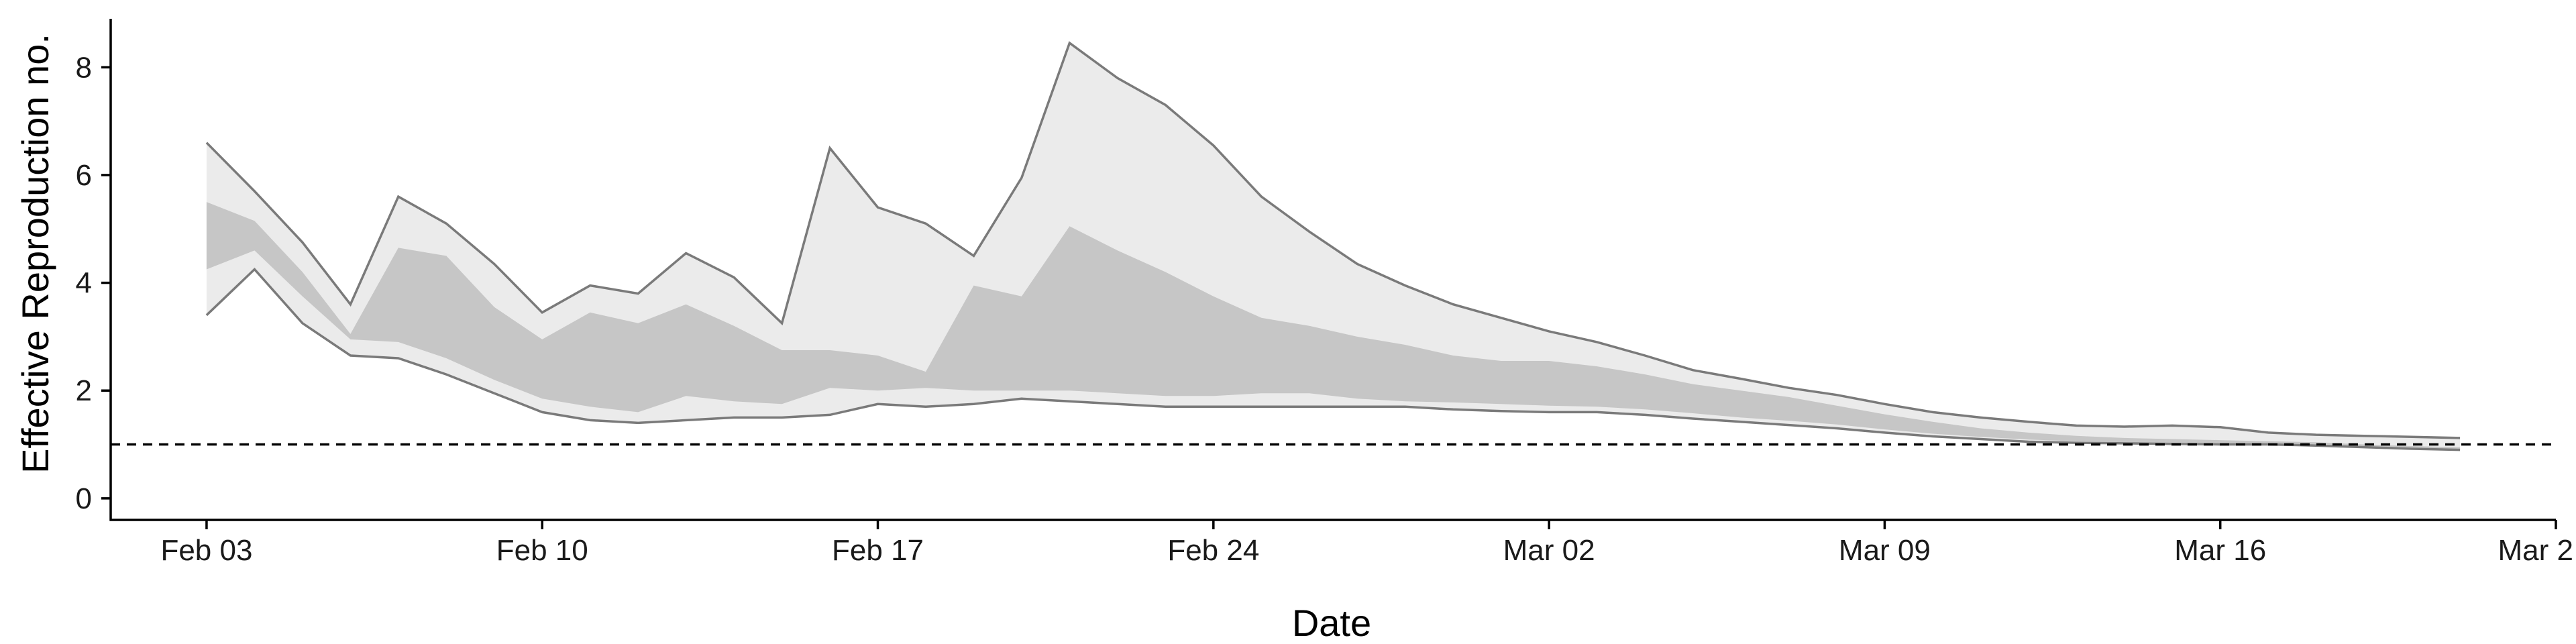 This screenshot has width=2576, height=644. Describe the element at coordinates (1213, 550) in the screenshot. I see `x-tick-label: Feb 24` at that location.